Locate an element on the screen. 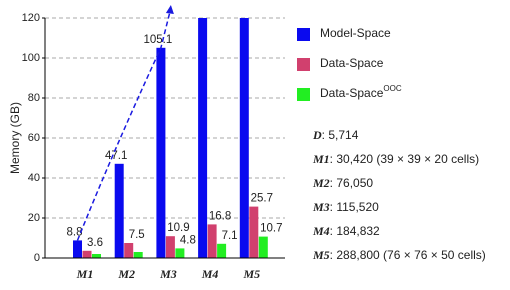 The width and height of the screenshot is (510, 290). arrow-head is located at coordinates (169, 9).